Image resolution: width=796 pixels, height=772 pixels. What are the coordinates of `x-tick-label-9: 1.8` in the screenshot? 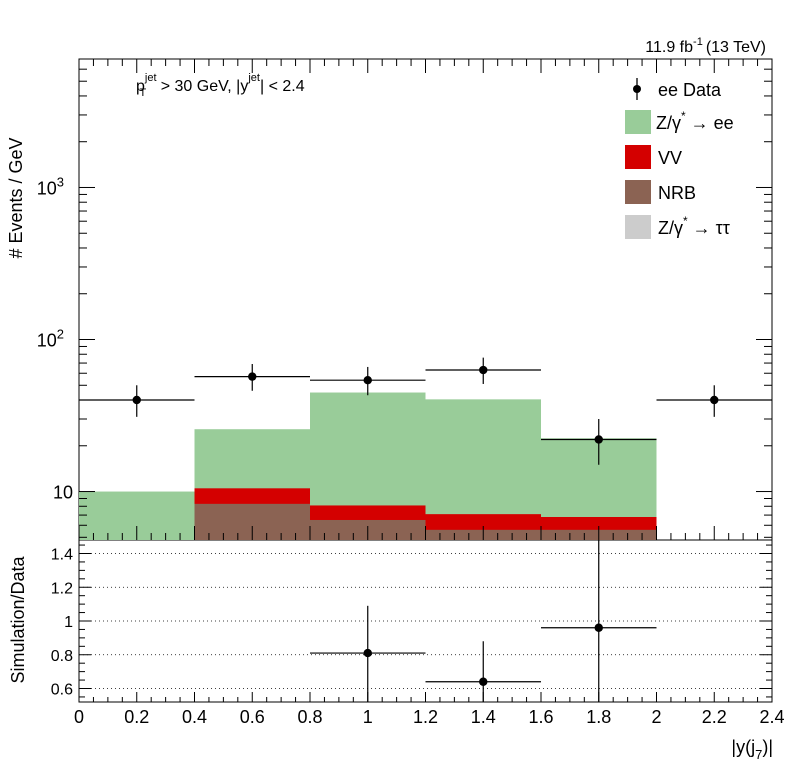 It's located at (598, 717).